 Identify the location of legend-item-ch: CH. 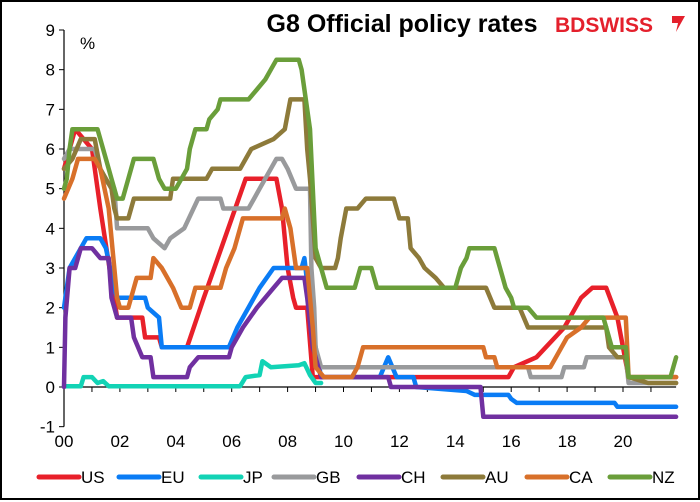
(391, 477).